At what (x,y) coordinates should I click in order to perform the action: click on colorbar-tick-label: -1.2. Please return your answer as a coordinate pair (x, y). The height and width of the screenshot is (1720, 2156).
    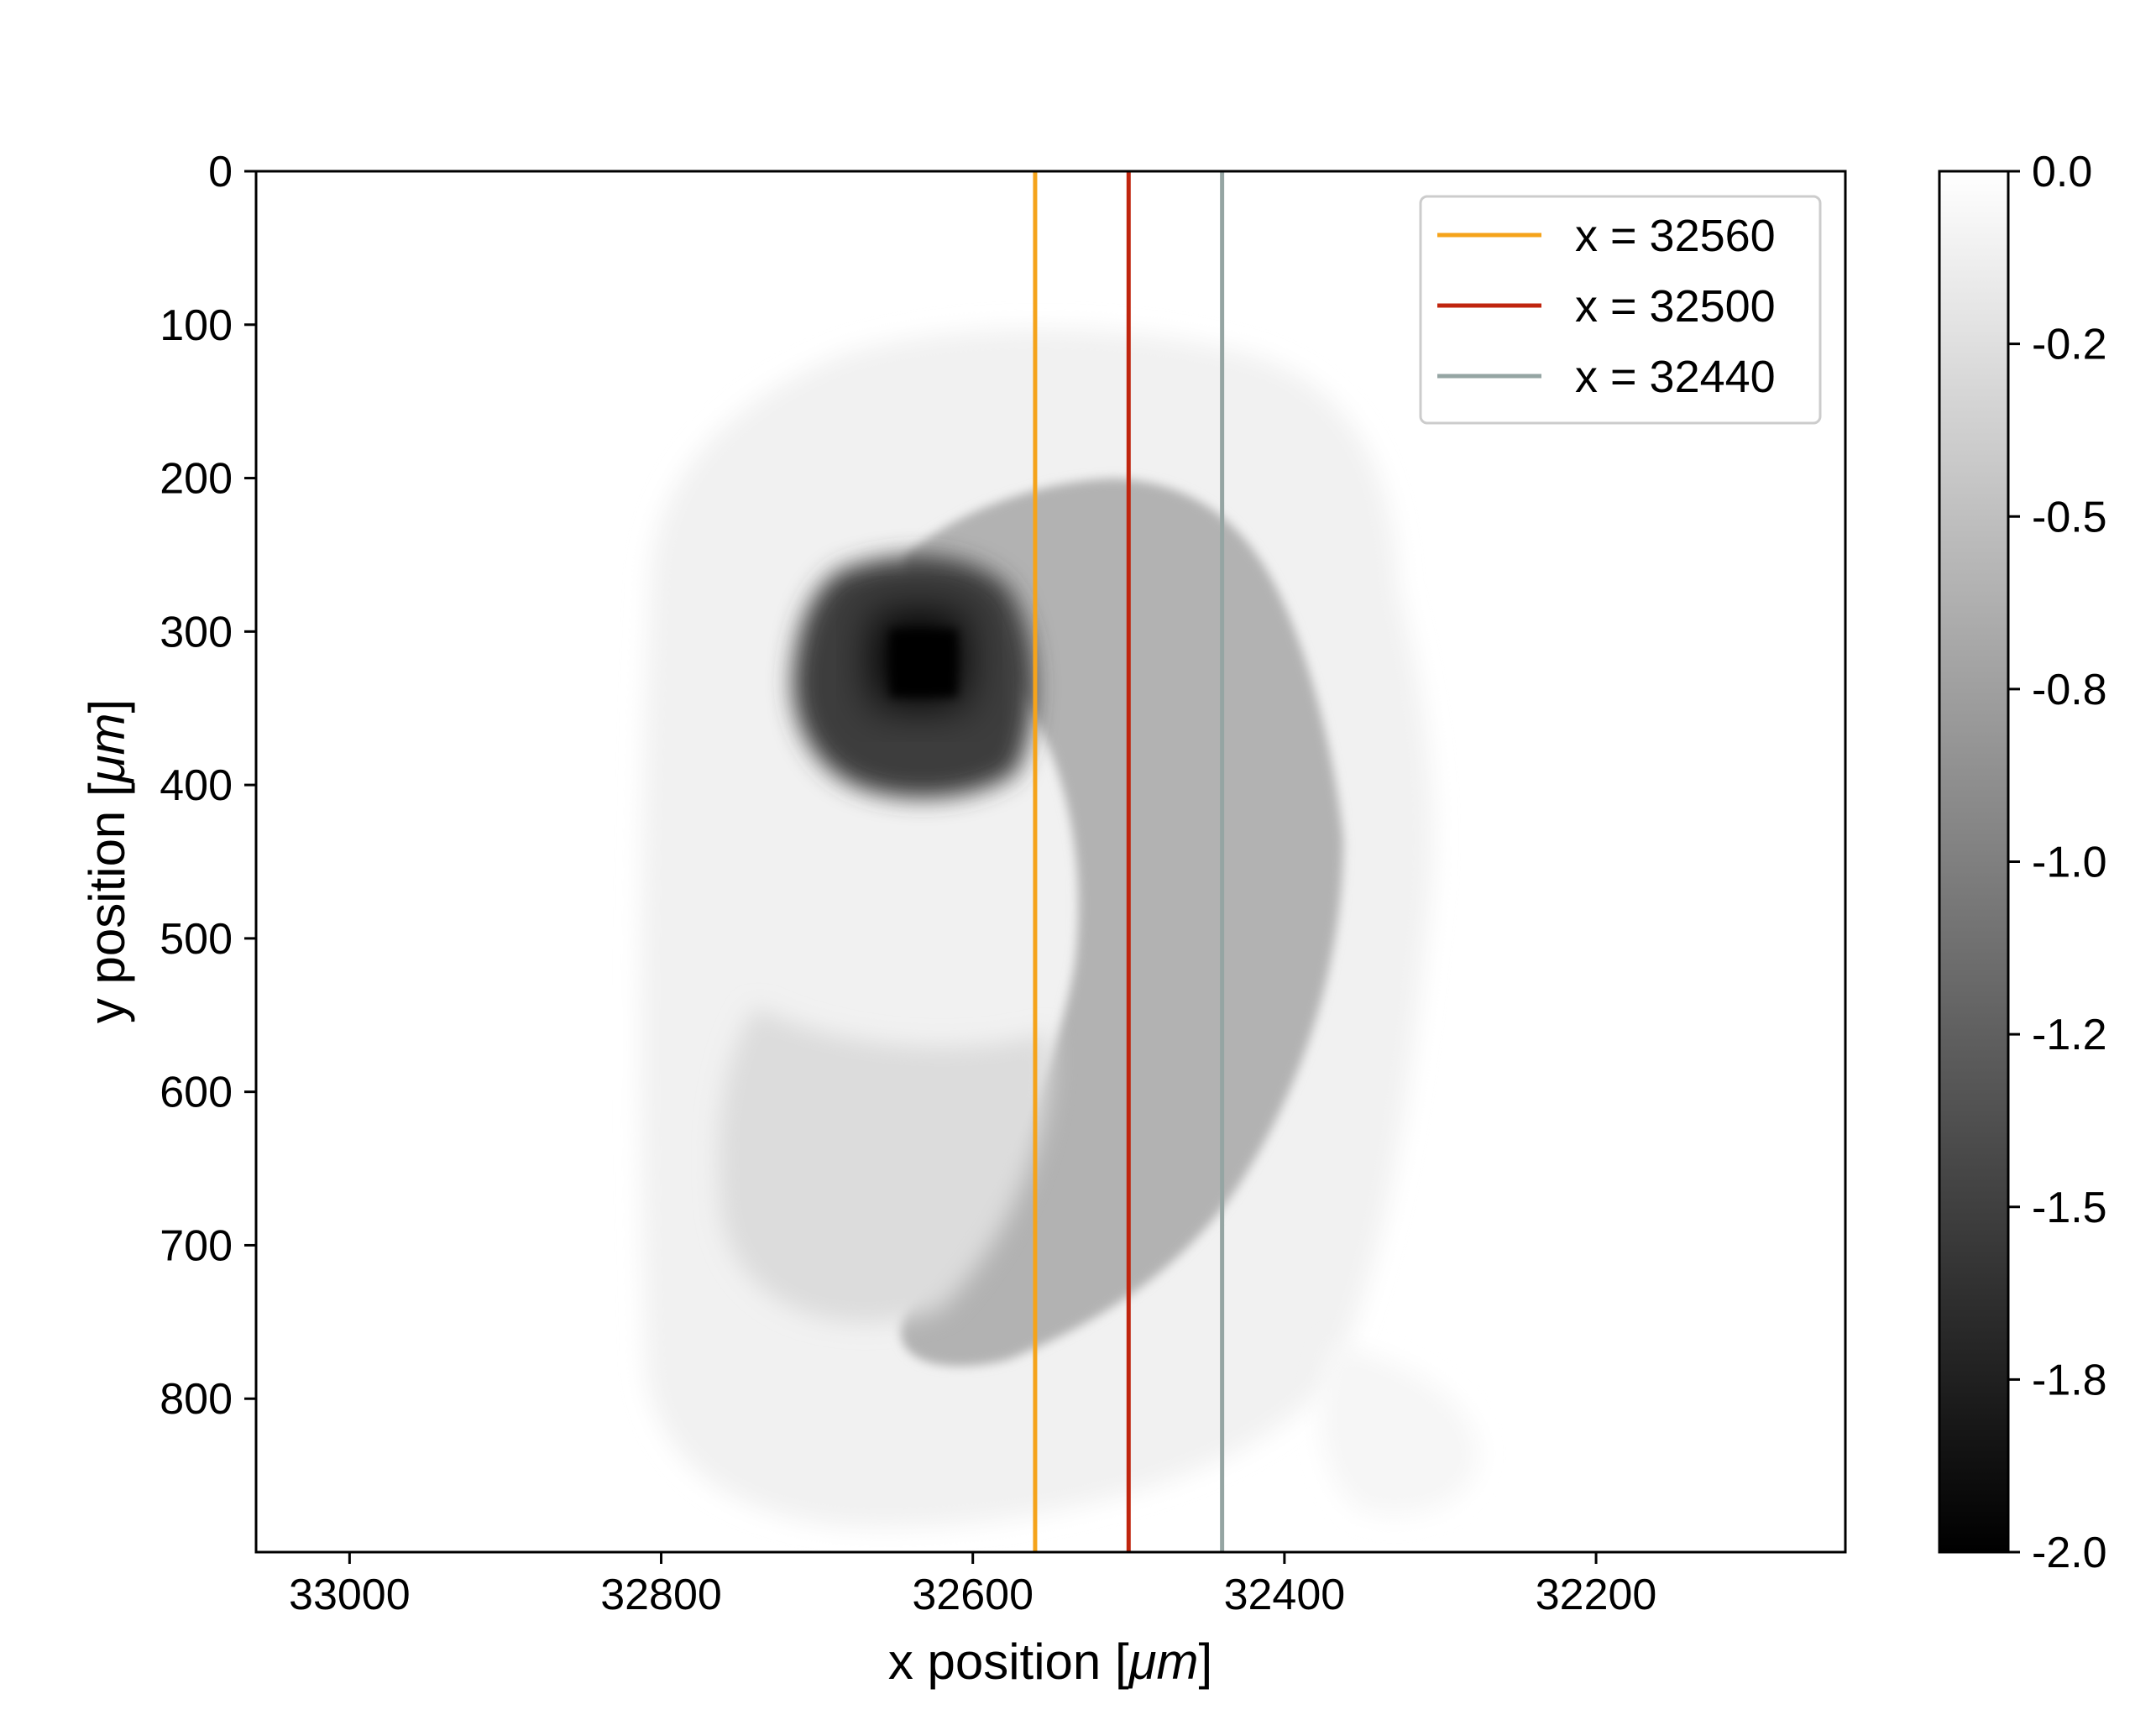
    Looking at the image, I should click on (2069, 1035).